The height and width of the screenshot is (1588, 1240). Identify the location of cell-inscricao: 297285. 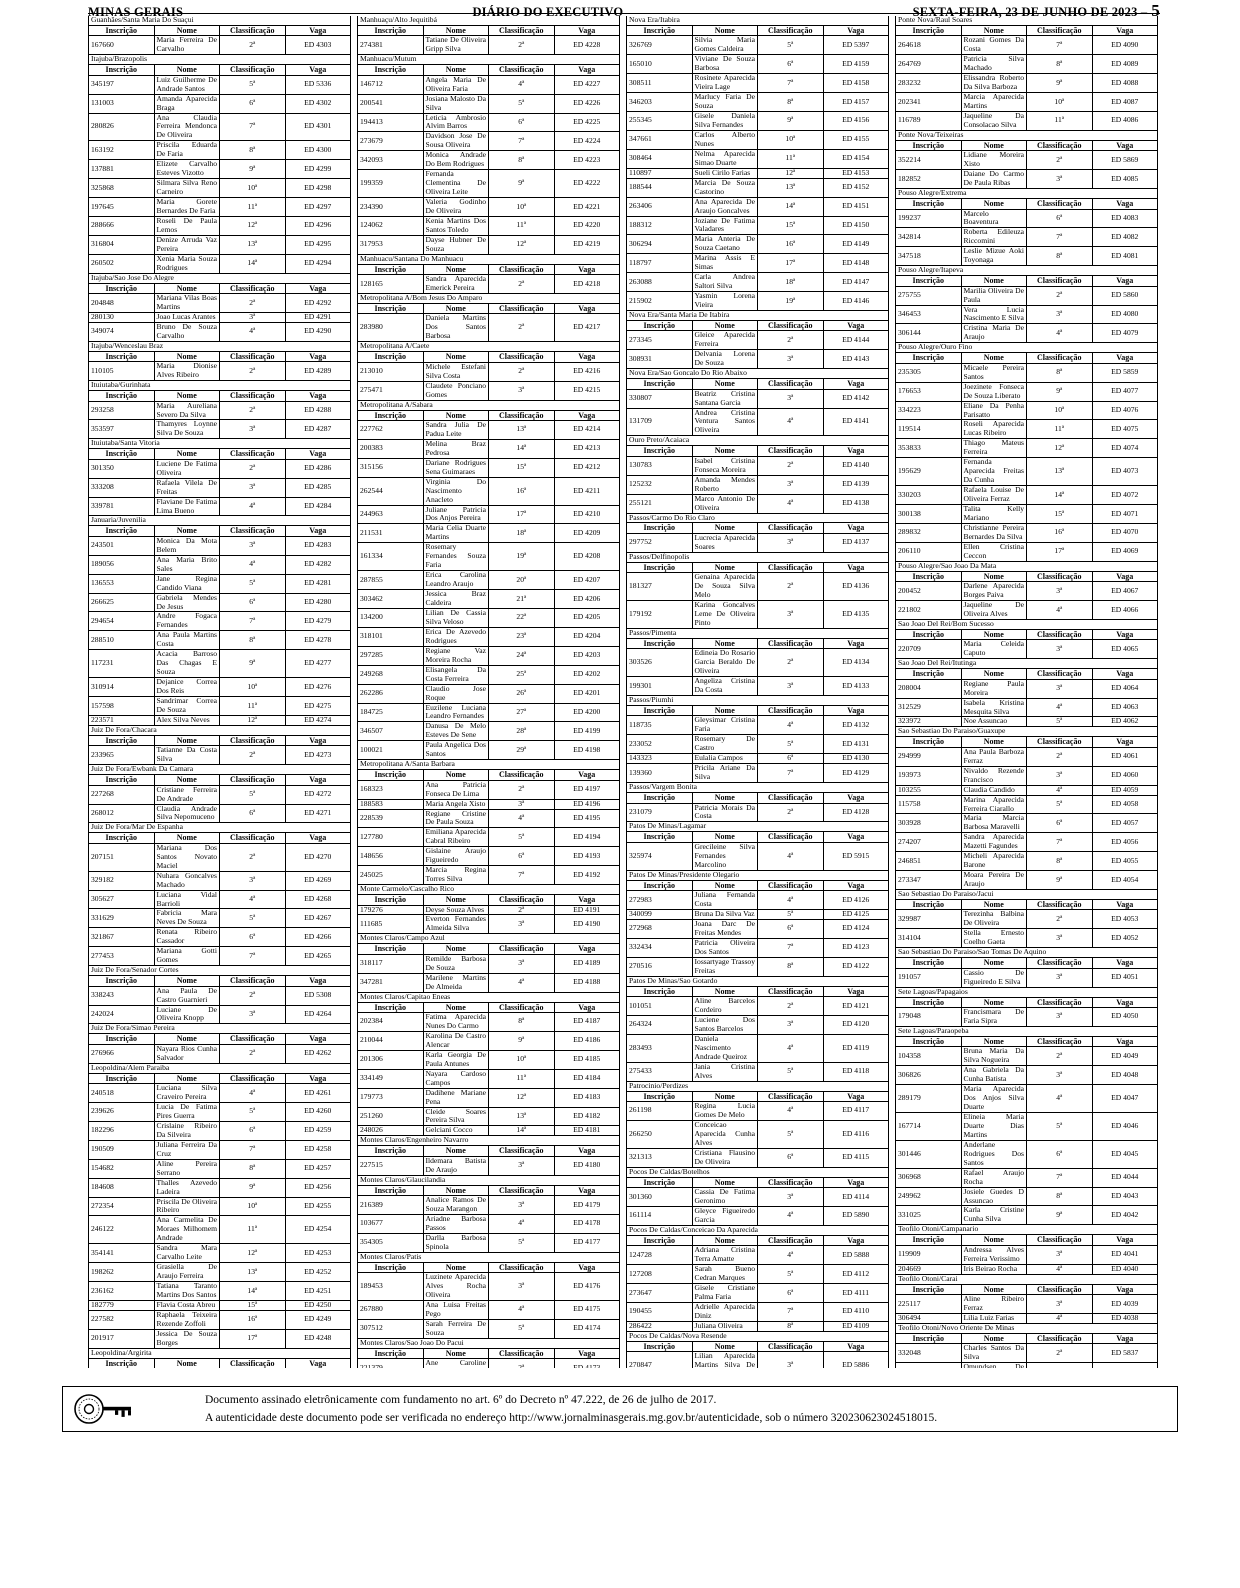
(390, 655).